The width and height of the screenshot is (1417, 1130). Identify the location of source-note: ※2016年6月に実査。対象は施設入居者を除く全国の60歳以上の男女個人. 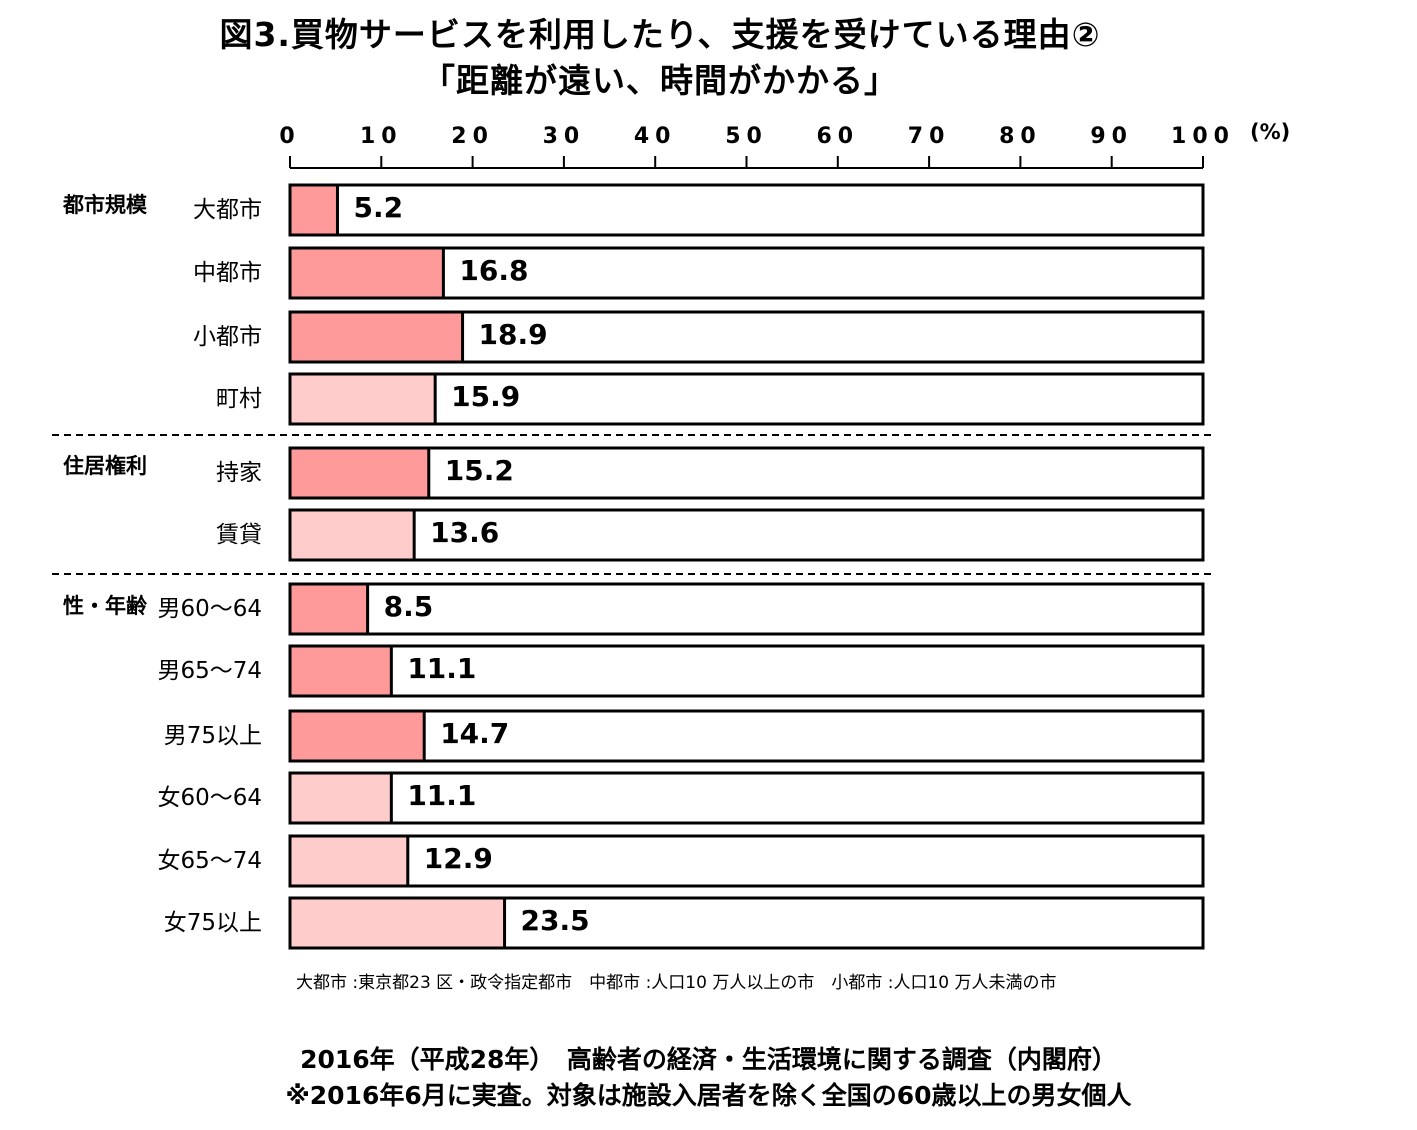
(708, 1095).